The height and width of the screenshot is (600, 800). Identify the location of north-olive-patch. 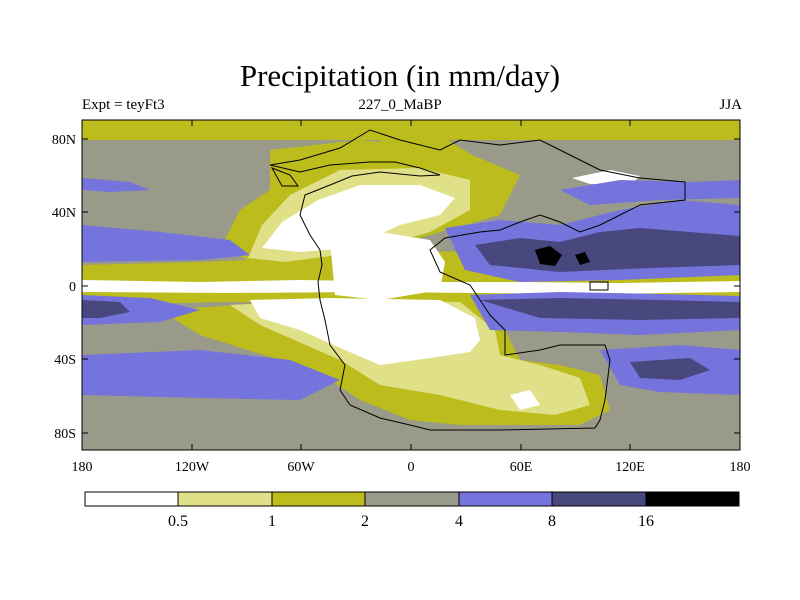
(430, 146).